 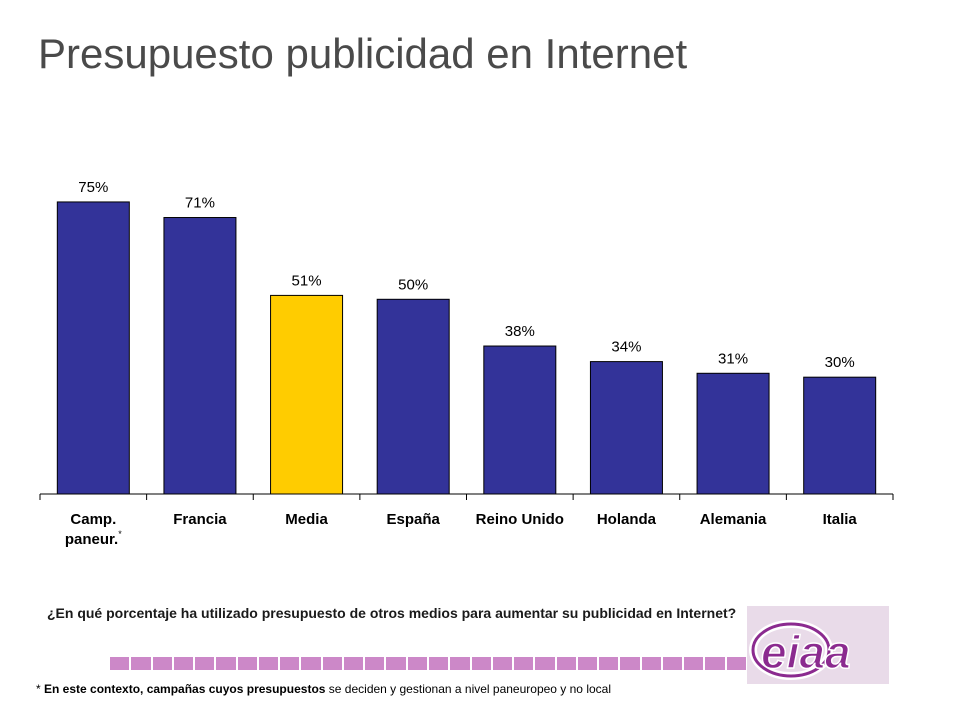 I want to click on bar-value-label-5: 34%, so click(x=626, y=347).